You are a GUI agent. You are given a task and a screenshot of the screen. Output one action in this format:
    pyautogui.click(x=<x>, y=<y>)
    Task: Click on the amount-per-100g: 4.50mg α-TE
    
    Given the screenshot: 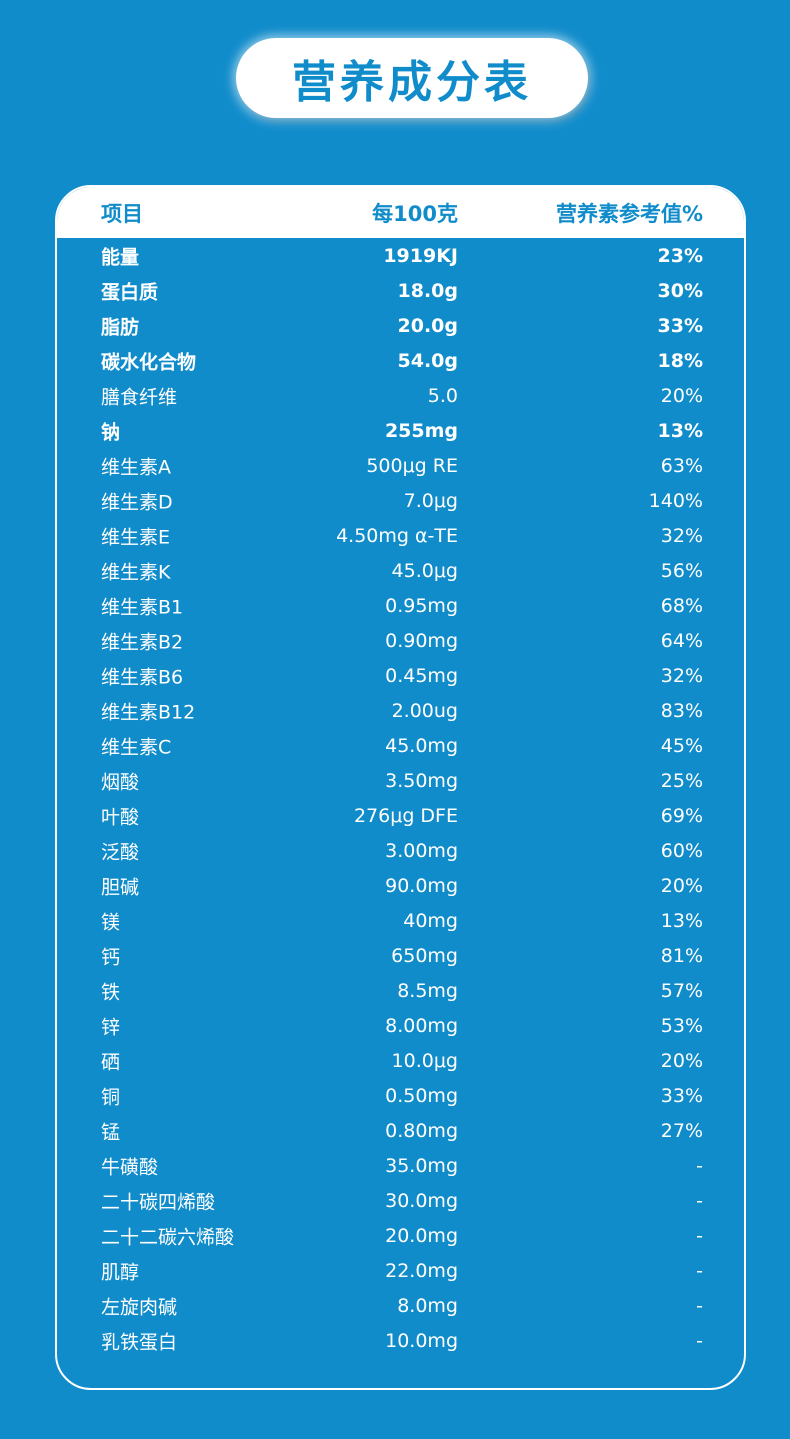 What is the action you would take?
    pyautogui.click(x=397, y=535)
    